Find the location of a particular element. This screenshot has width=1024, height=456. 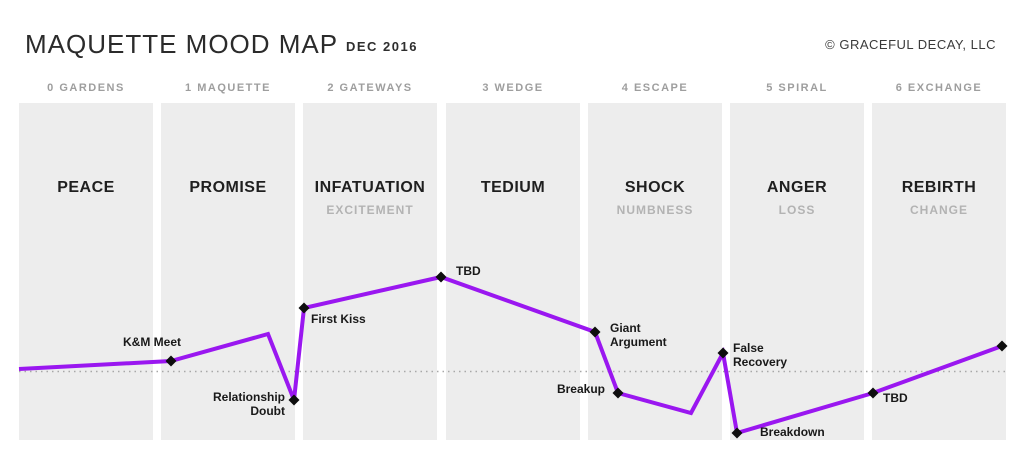

column-panel: INFATUATION EXCITEMENT is located at coordinates (370, 271).